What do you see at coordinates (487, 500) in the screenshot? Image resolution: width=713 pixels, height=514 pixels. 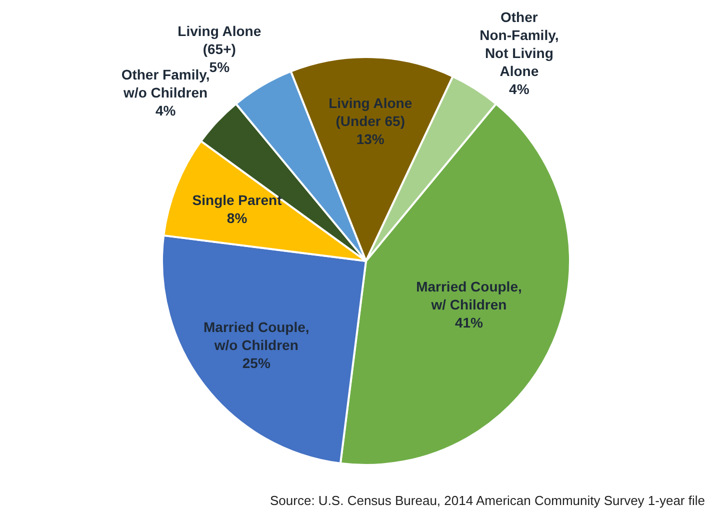 I see `source-note: Source: U.S. Census Bureau, 2014 American Community Survey 1-year file` at bounding box center [487, 500].